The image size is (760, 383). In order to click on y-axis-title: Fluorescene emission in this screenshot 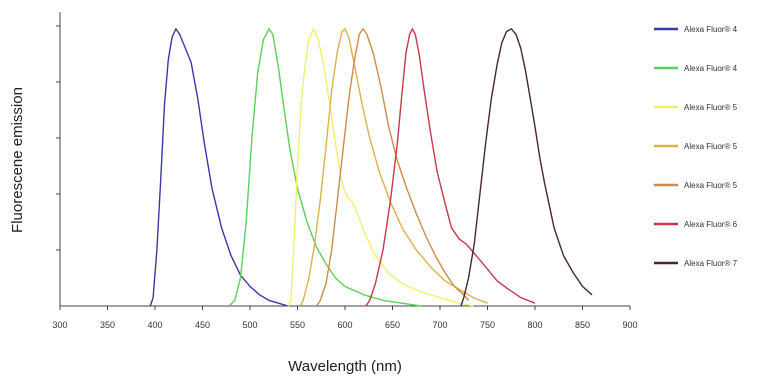, I will do `click(17, 160)`.